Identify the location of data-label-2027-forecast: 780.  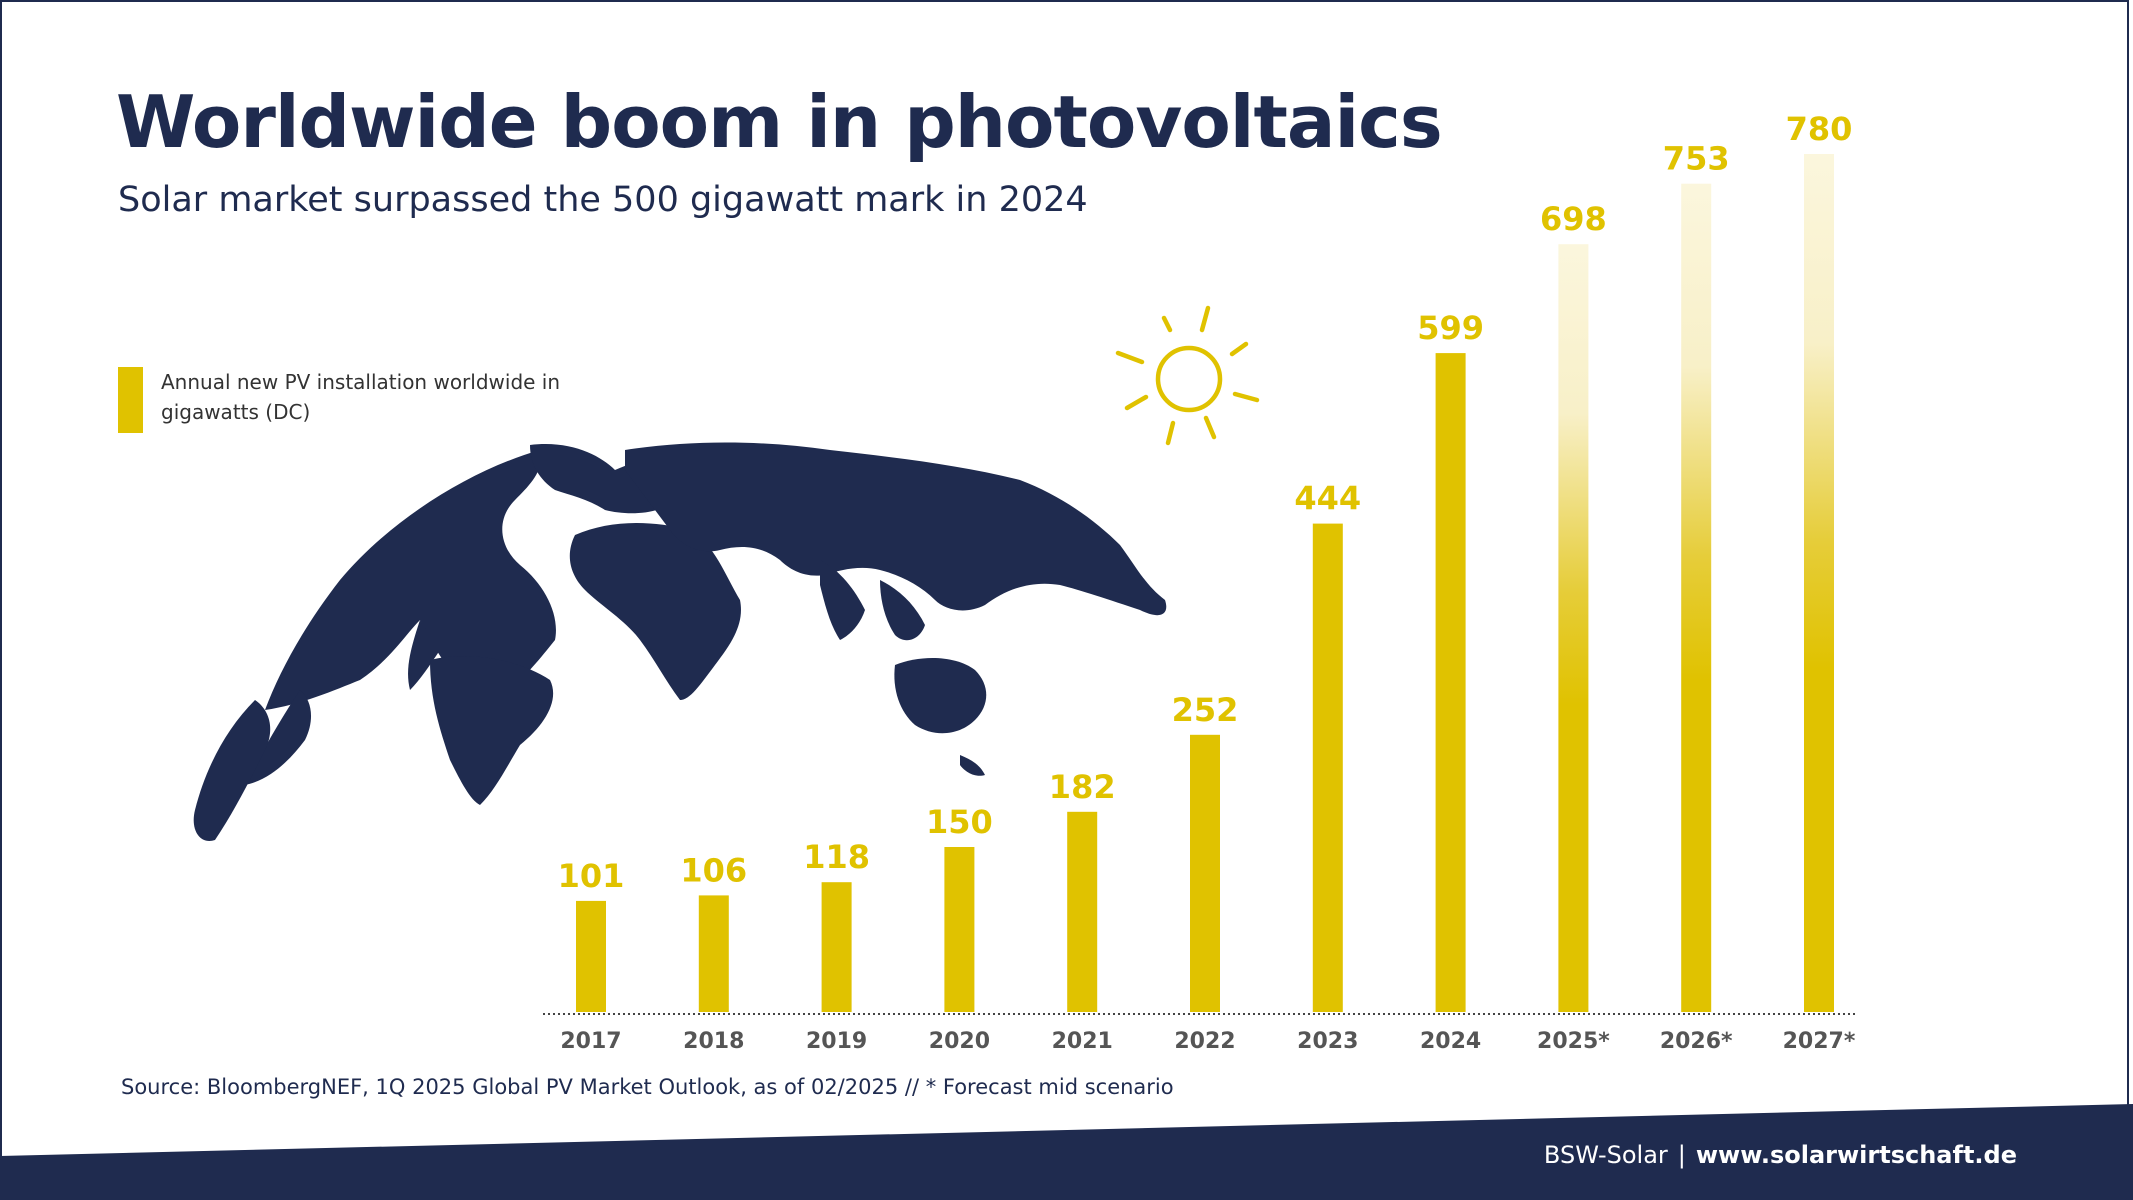
(1819, 129).